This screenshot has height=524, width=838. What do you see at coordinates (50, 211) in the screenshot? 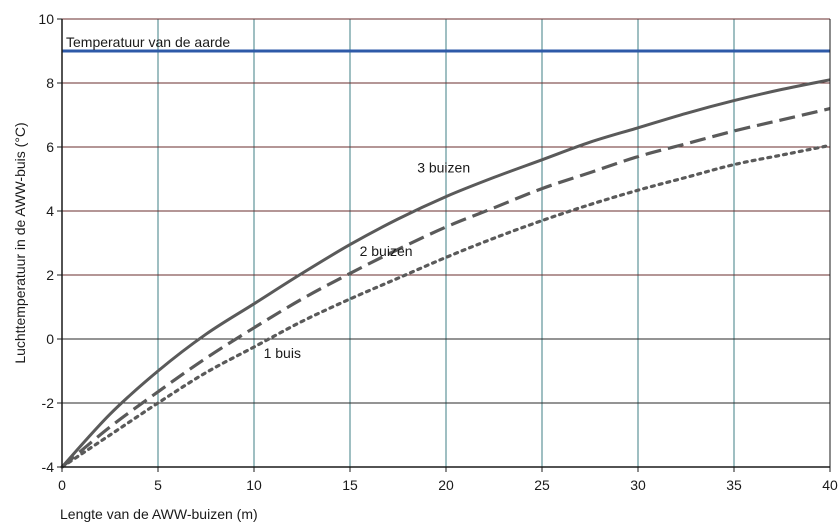
I see `y-tick-label: 4` at bounding box center [50, 211].